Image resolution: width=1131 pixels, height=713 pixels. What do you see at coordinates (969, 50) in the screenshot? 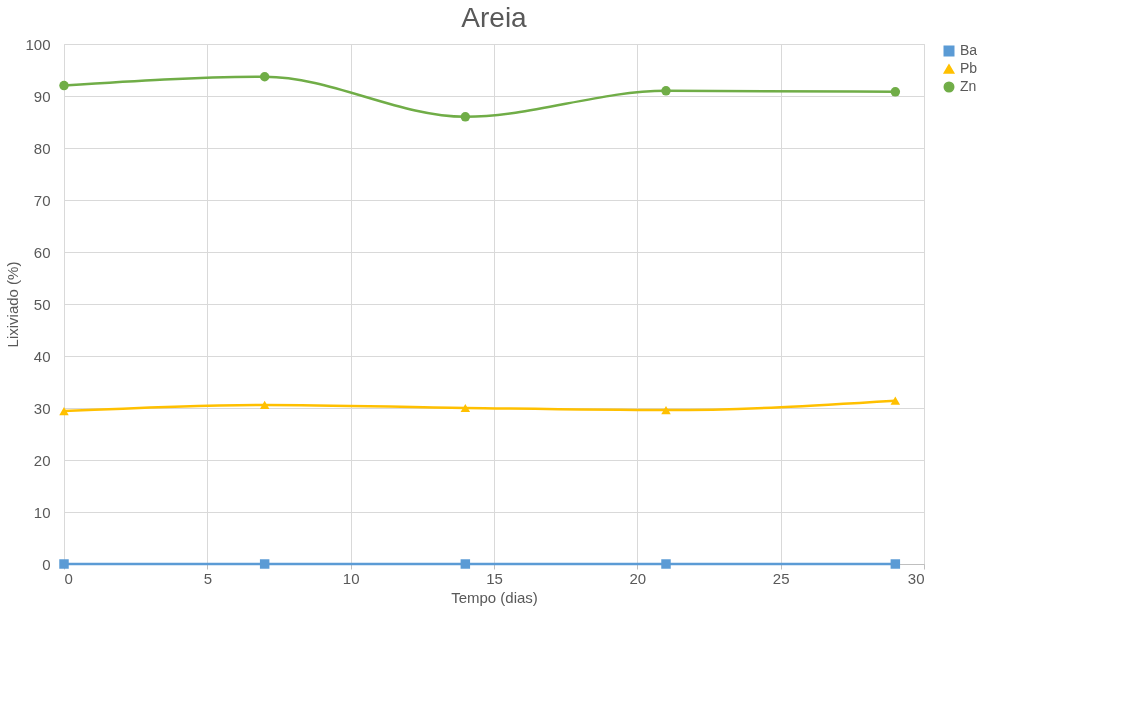
I see `legend-label: Ba` at bounding box center [969, 50].